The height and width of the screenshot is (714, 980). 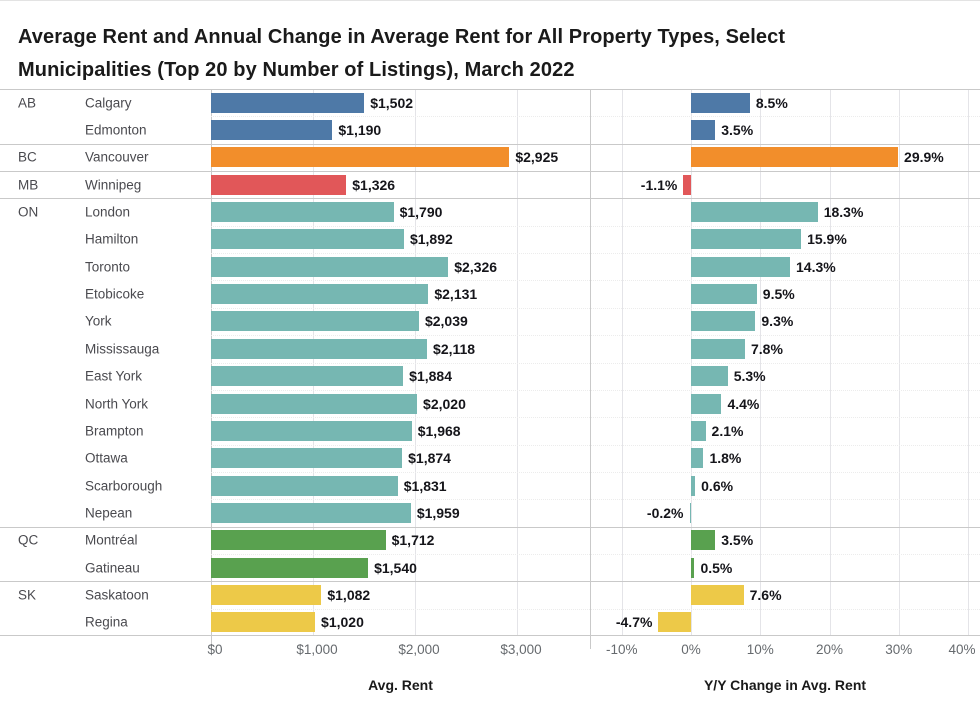 What do you see at coordinates (659, 184) in the screenshot?
I see `change-value-label: -1.1%` at bounding box center [659, 184].